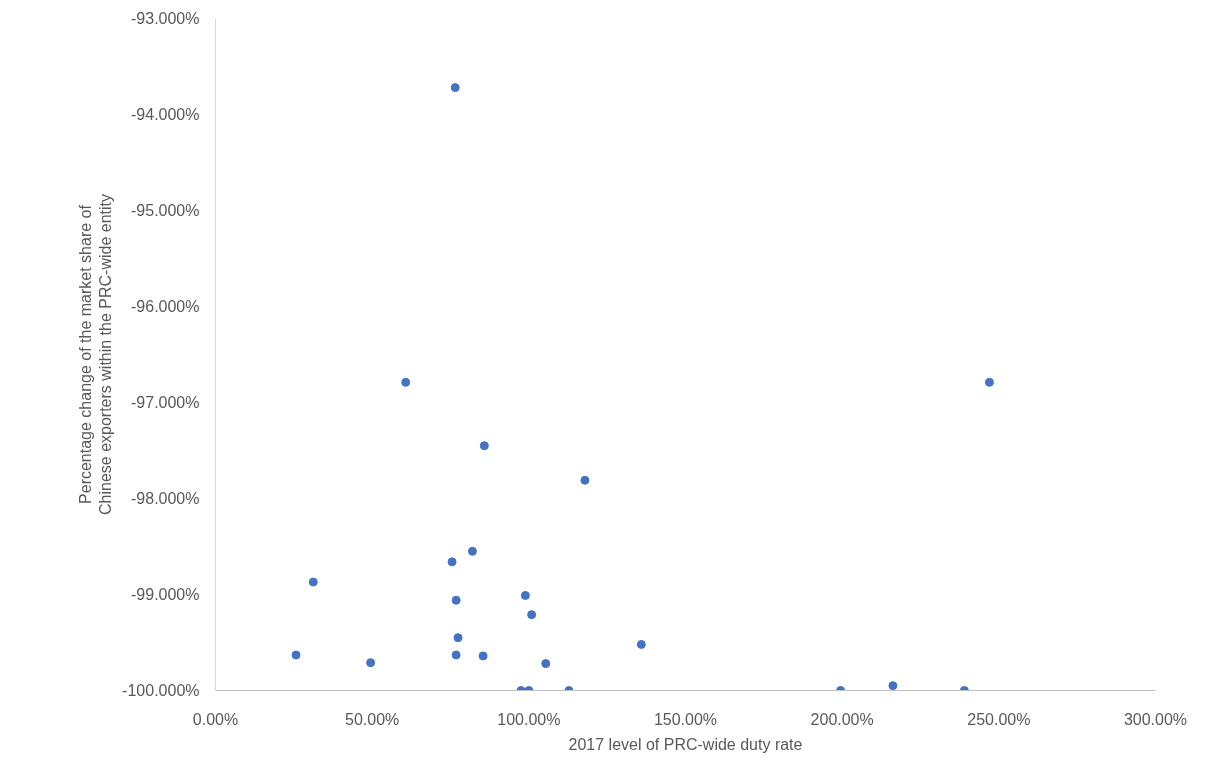 This screenshot has width=1208, height=778. Describe the element at coordinates (165, 594) in the screenshot. I see `y-tick-label: -99.000%` at that location.